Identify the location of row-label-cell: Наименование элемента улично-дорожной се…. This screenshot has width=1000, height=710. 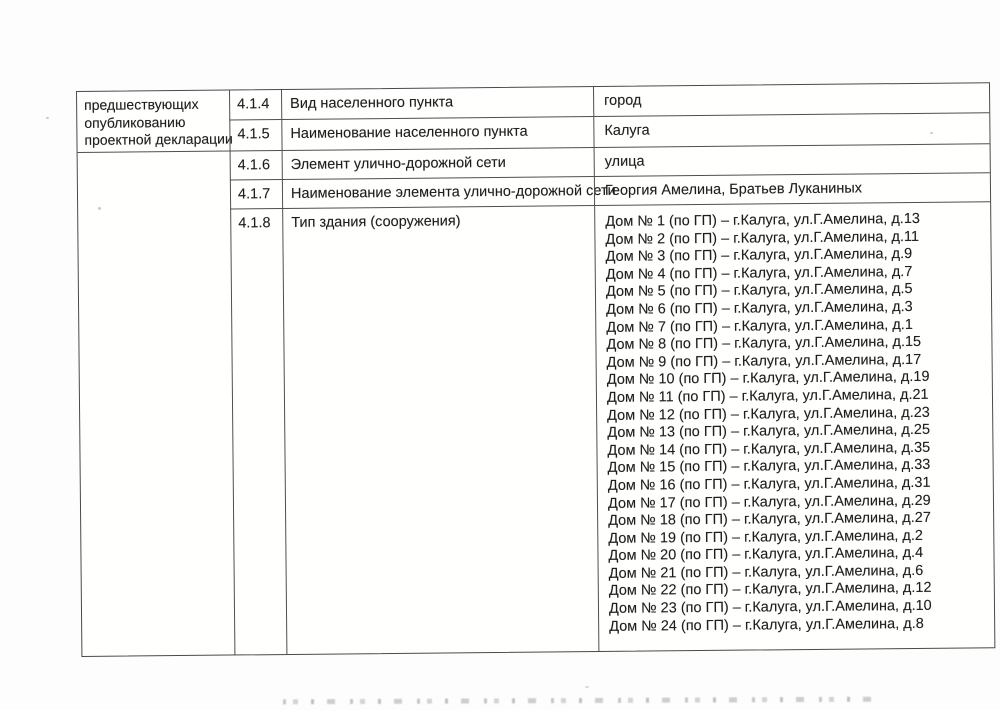
(448, 193).